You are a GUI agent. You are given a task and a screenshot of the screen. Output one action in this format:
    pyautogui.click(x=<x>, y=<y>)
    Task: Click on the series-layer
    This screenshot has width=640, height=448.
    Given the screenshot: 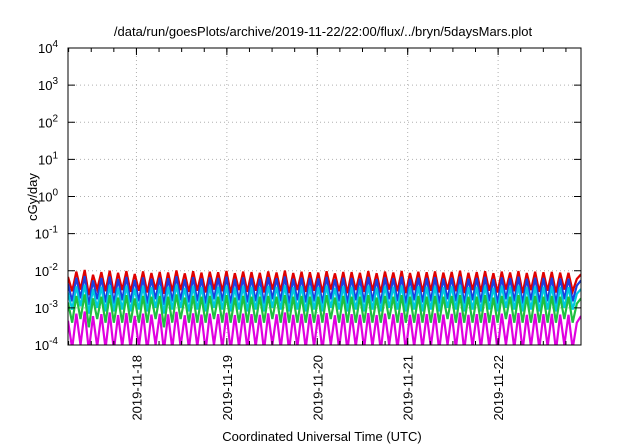 What is the action you would take?
    pyautogui.click(x=324, y=307)
    